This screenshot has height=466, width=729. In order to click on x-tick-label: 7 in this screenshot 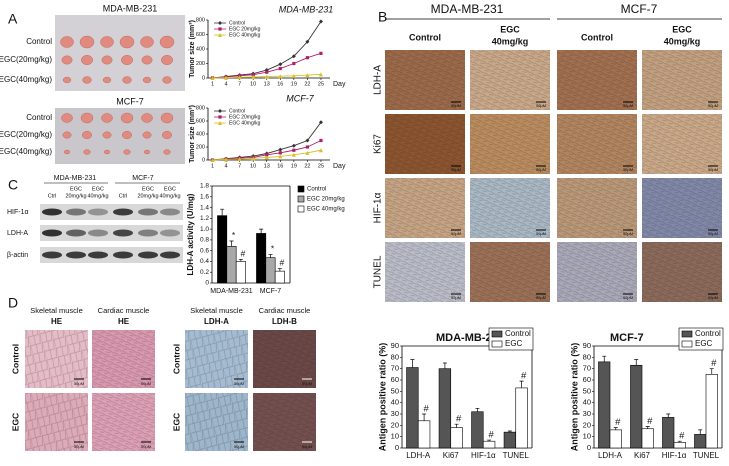, I will do `click(239, 166)`.